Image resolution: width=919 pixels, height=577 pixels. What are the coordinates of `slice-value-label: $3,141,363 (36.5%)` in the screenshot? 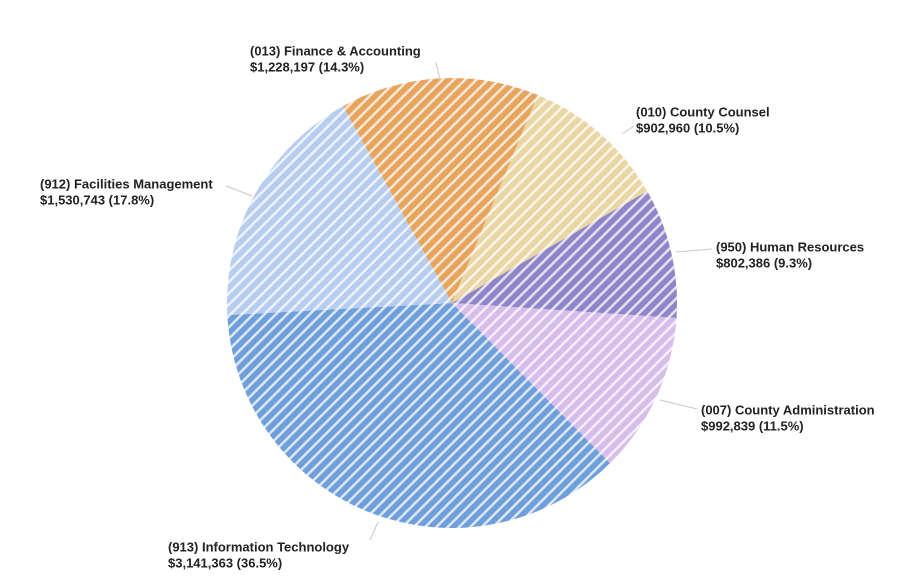 It's located at (225, 562).